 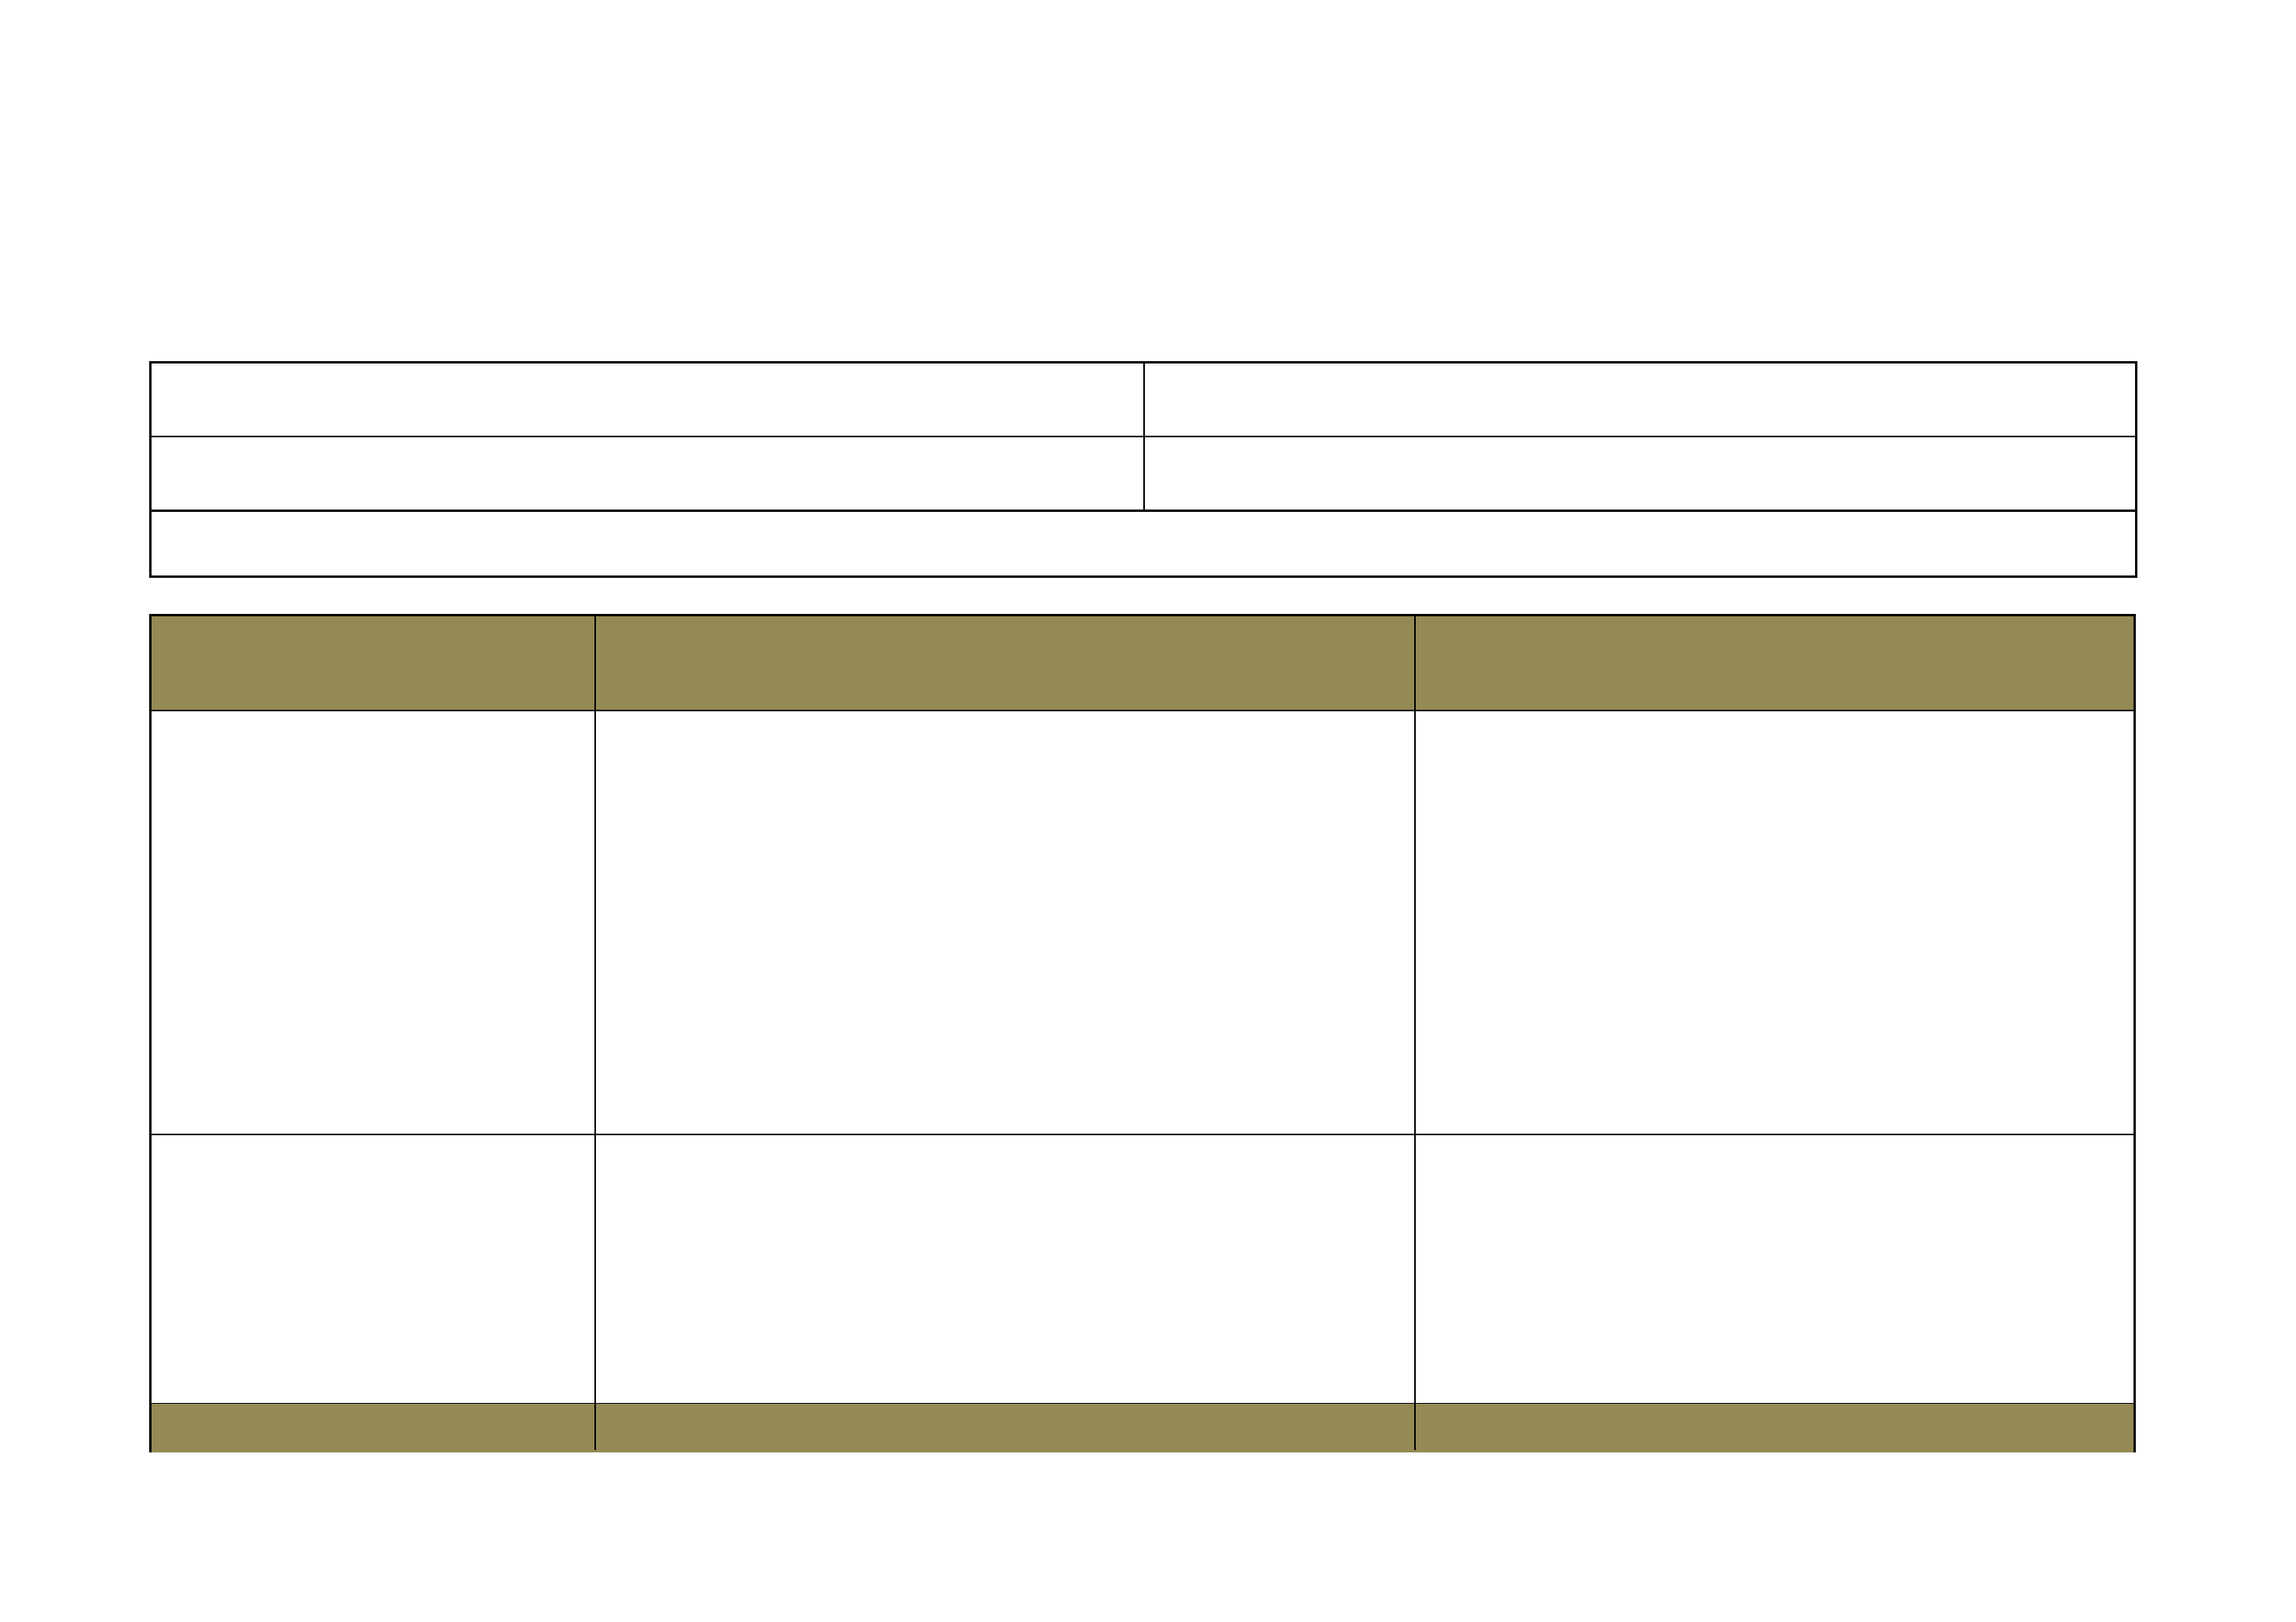 I want to click on footer-row, so click(x=1142, y=1428).